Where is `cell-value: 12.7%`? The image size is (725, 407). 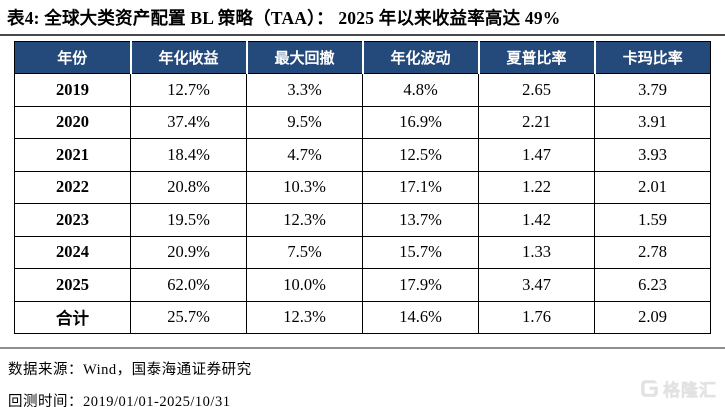 cell-value: 12.7% is located at coordinates (188, 90).